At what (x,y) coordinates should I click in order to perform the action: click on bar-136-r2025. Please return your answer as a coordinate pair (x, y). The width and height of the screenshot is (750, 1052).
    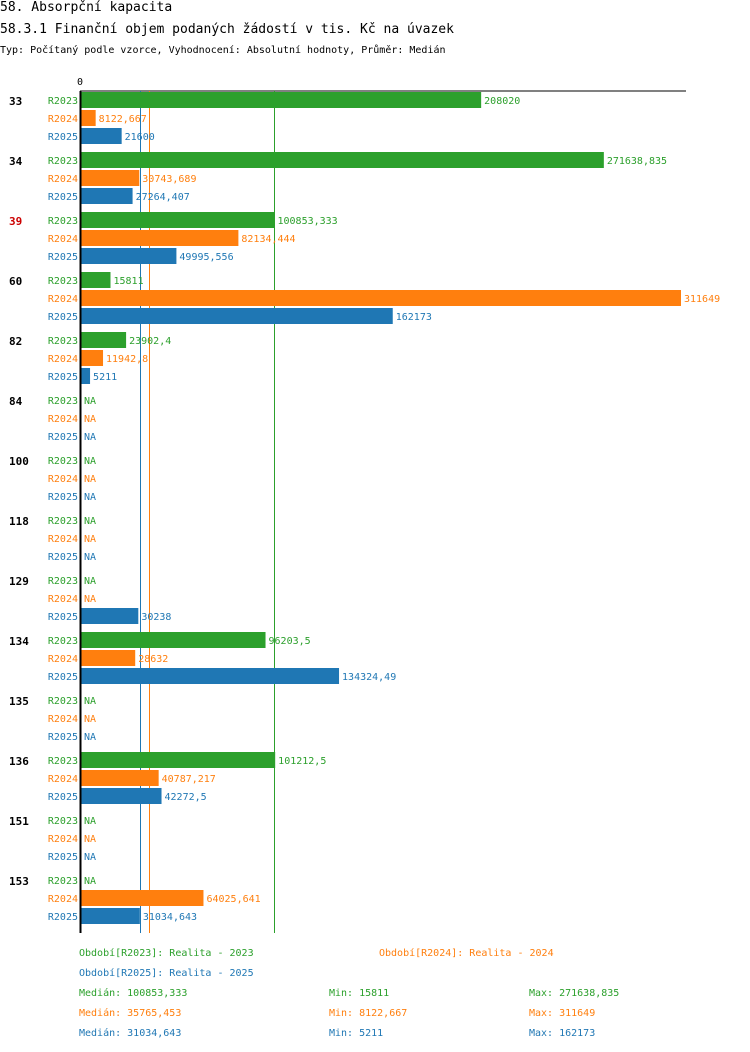
    Looking at the image, I should click on (121, 796).